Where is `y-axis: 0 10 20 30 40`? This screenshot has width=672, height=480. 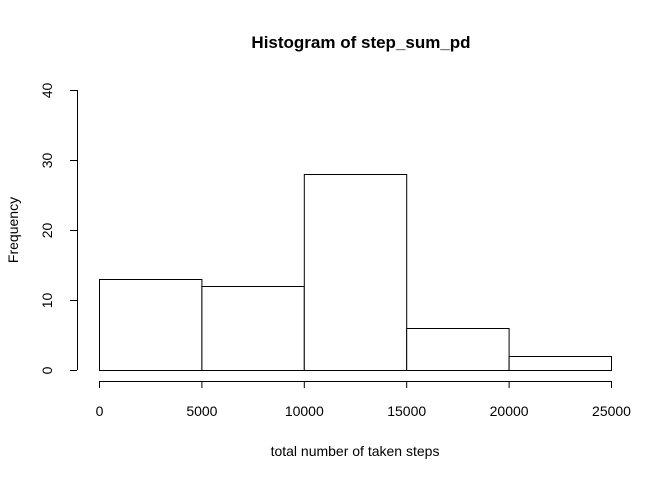
y-axis: 0 10 20 30 40 is located at coordinates (58, 228).